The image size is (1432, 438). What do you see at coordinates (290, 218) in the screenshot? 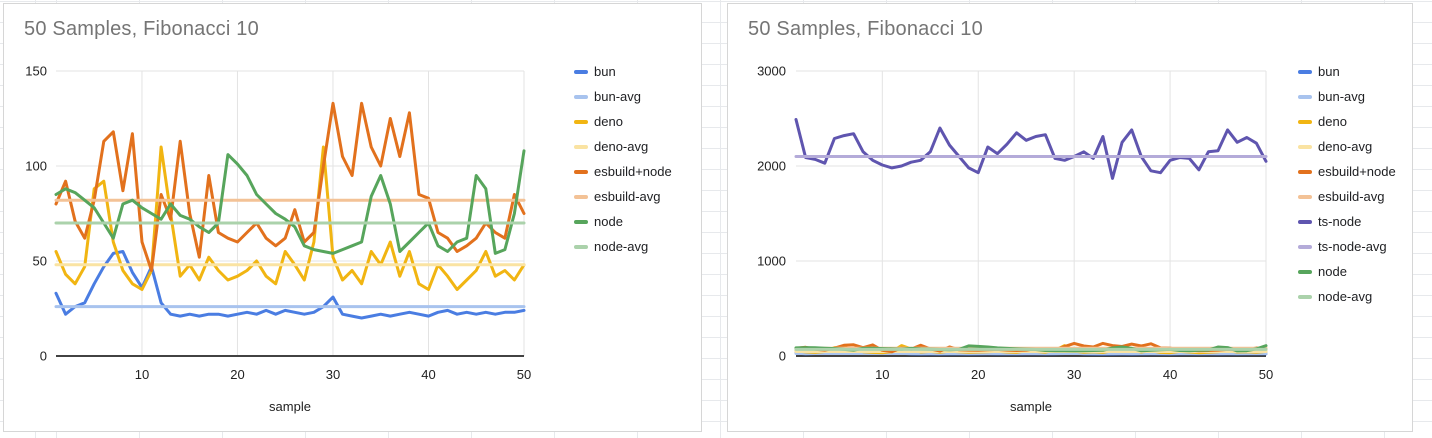
I see `series-line-deno` at bounding box center [290, 218].